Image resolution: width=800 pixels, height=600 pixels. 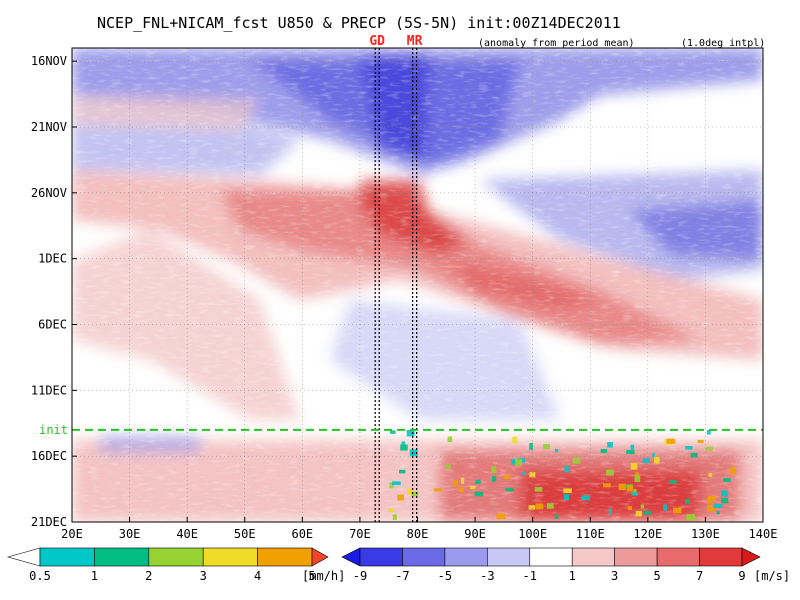 I want to click on wind-colorbar: -9 -7 -5 -3 -1 1 3 5 7 9 [m/s], so click(x=565, y=565).